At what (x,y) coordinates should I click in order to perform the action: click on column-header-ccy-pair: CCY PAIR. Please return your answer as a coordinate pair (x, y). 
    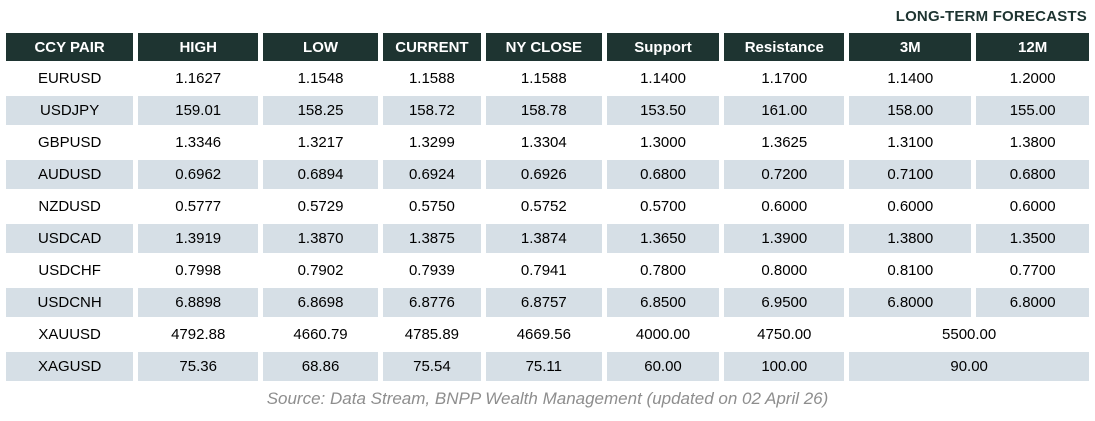
    Looking at the image, I should click on (70, 47).